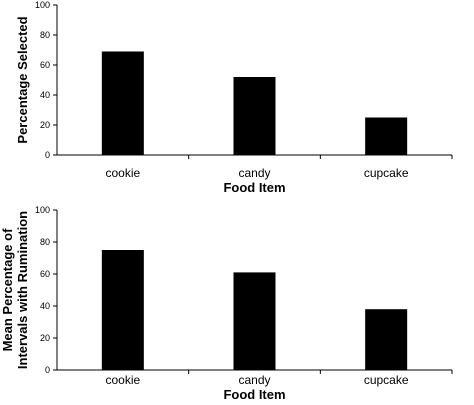 This screenshot has height=405, width=474. I want to click on y-axis-title-line: Percentage Selected, so click(22, 79).